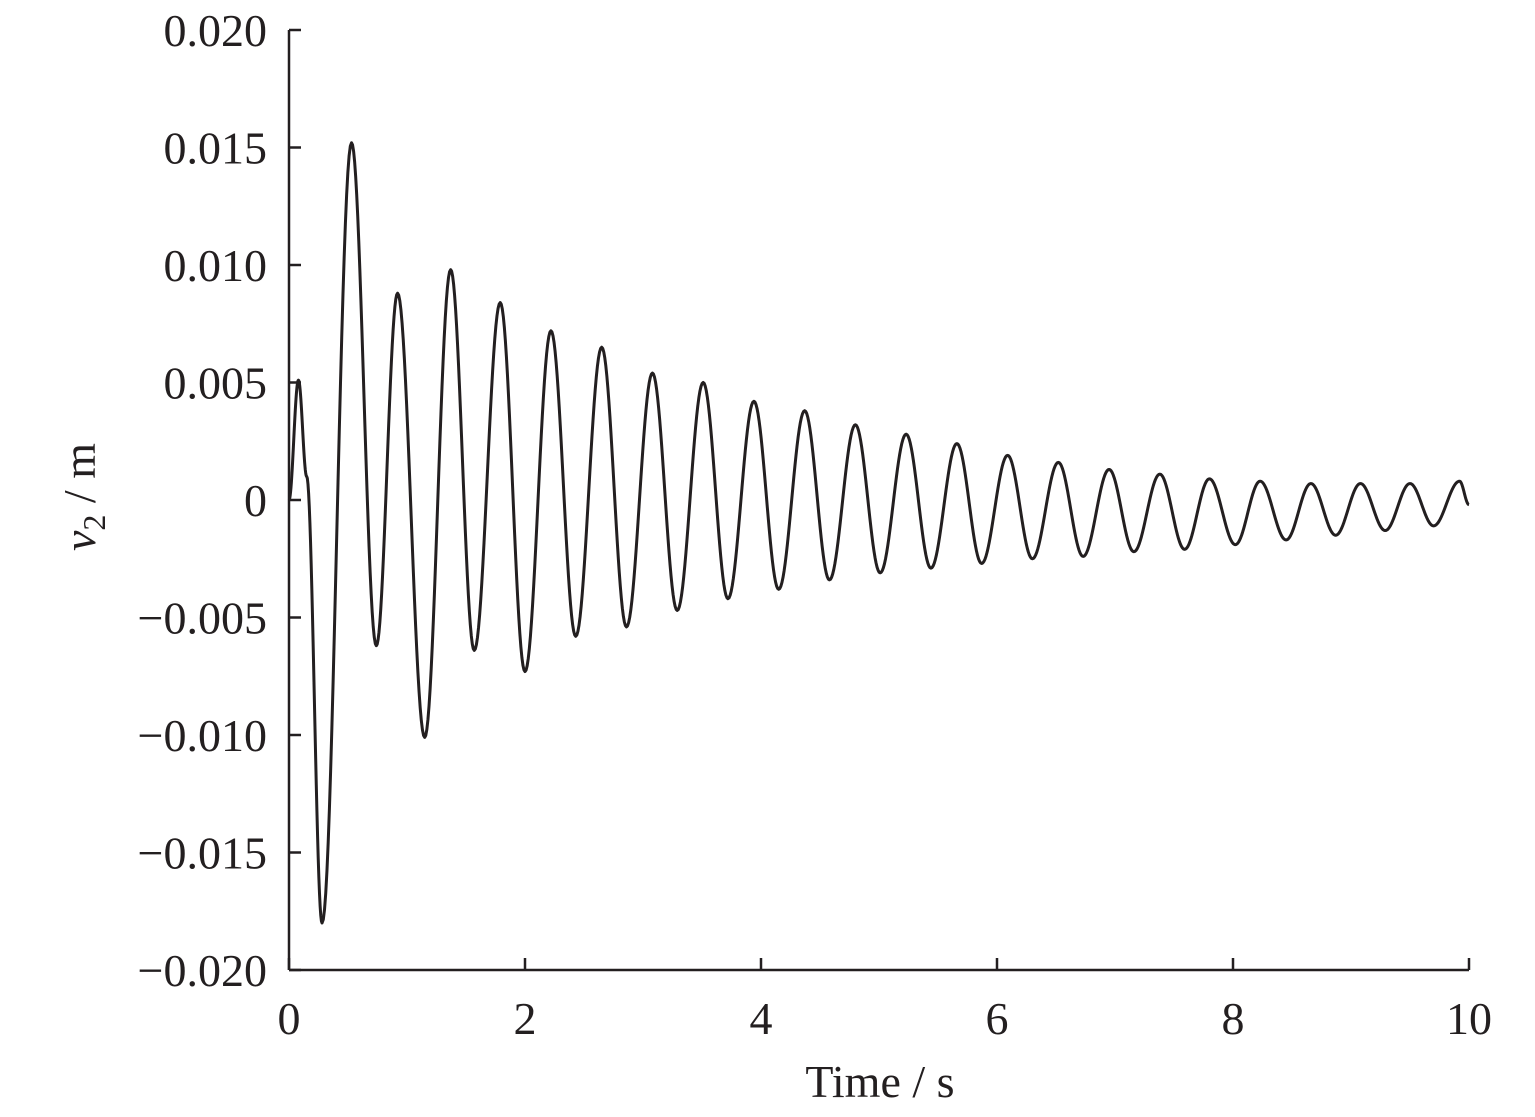 The image size is (1535, 1117). What do you see at coordinates (879, 1081) in the screenshot?
I see `x-axis-title: Time / s` at bounding box center [879, 1081].